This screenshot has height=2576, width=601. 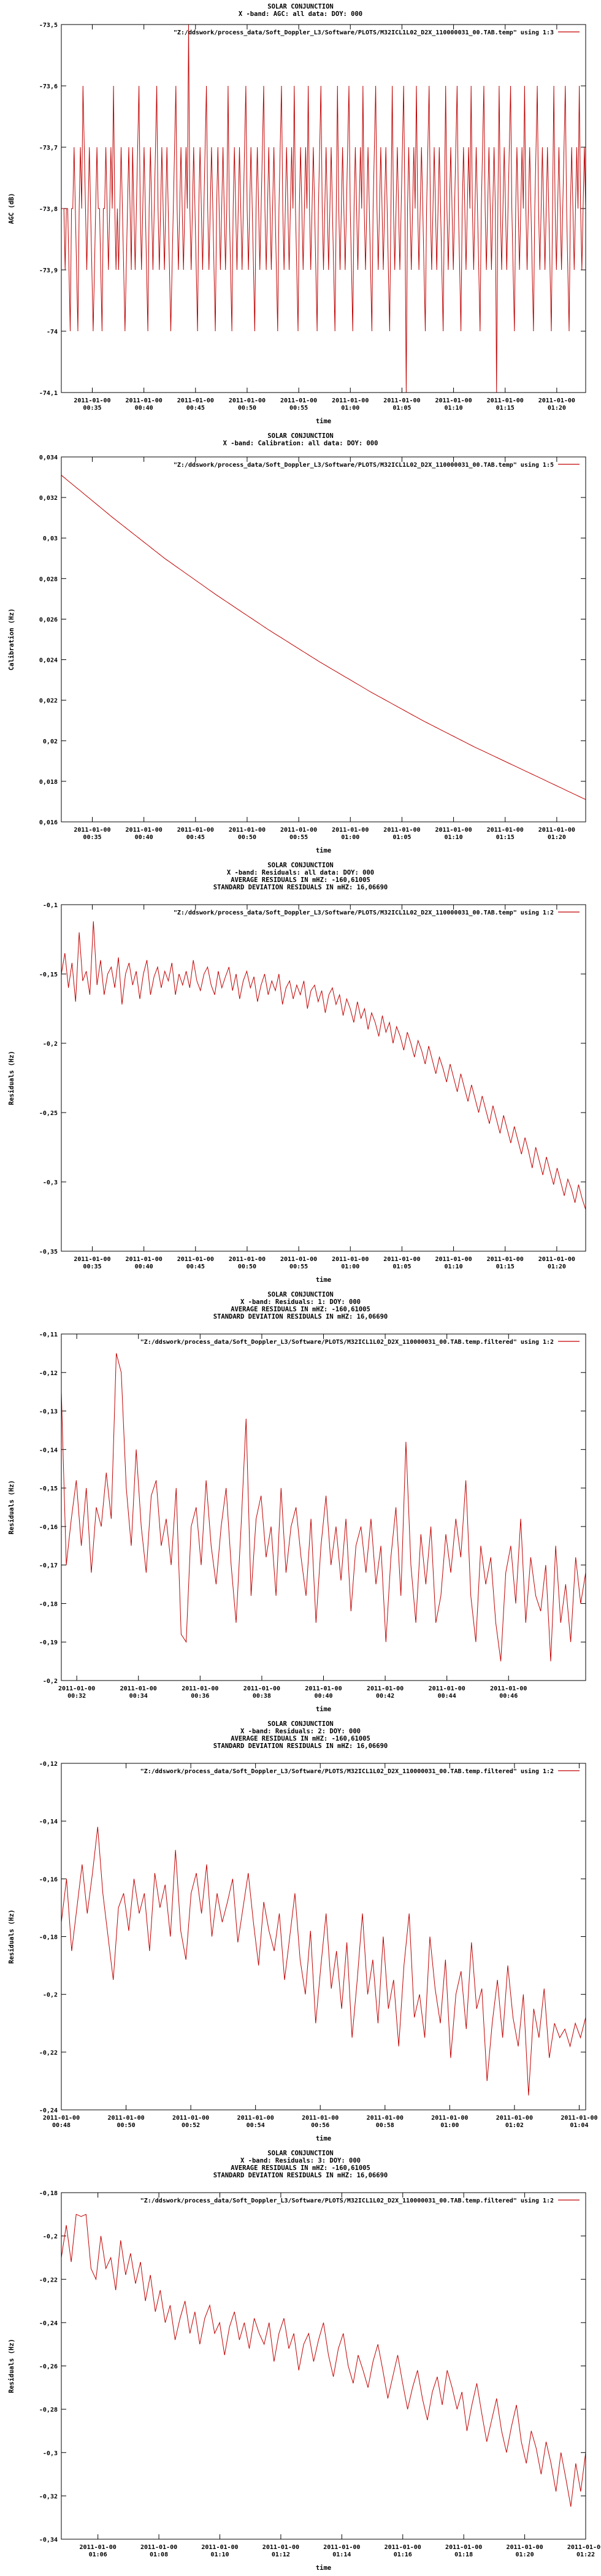 I want to click on y-tick-label: -0,25, so click(x=49, y=1113).